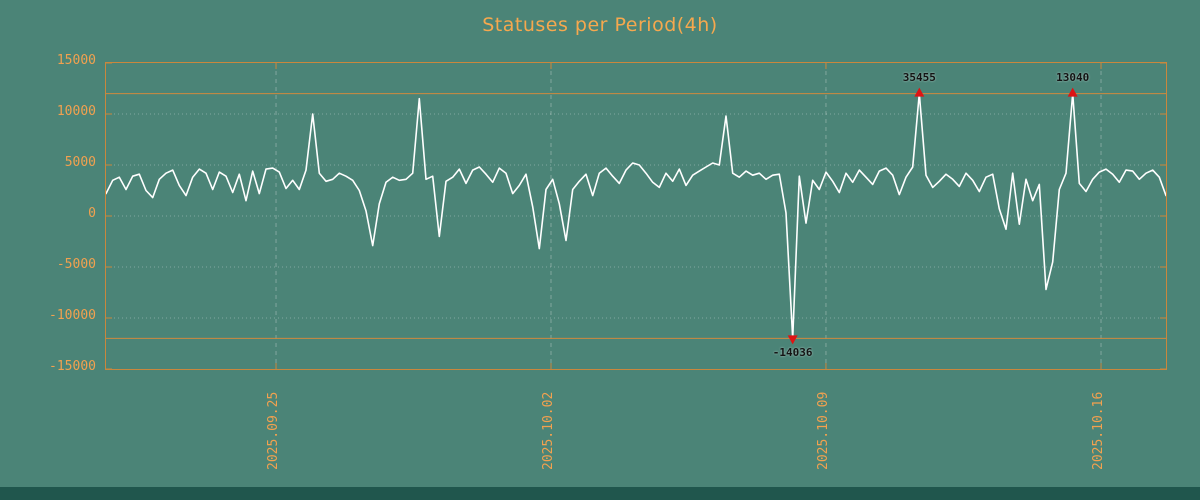 The image size is (1200, 500). Describe the element at coordinates (92, 213) in the screenshot. I see `y-tick-label: 0` at that location.